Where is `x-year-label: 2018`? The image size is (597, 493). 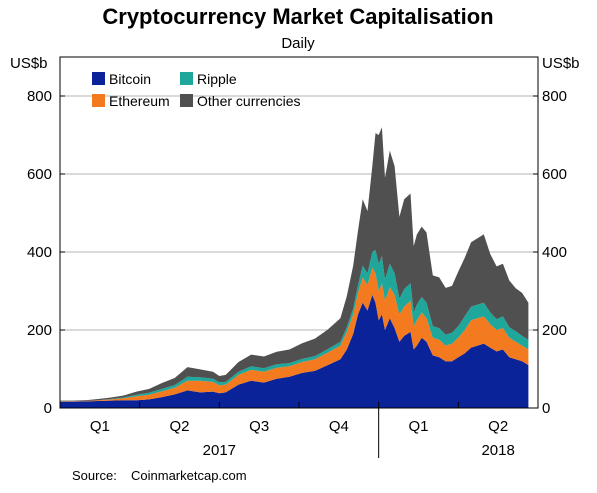
x-year-label: 2018 is located at coordinates (497, 450).